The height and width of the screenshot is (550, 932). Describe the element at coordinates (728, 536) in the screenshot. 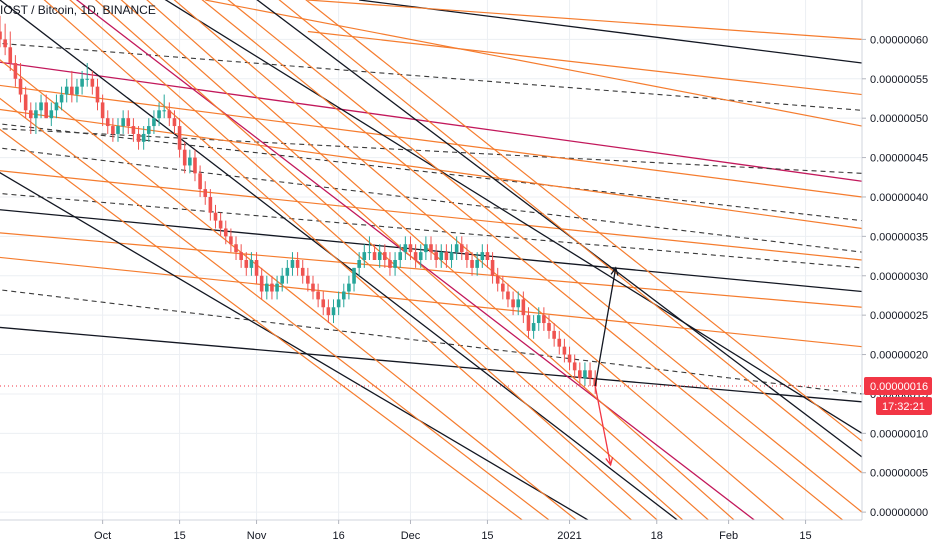

I see `time-tick-label: Feb` at that location.